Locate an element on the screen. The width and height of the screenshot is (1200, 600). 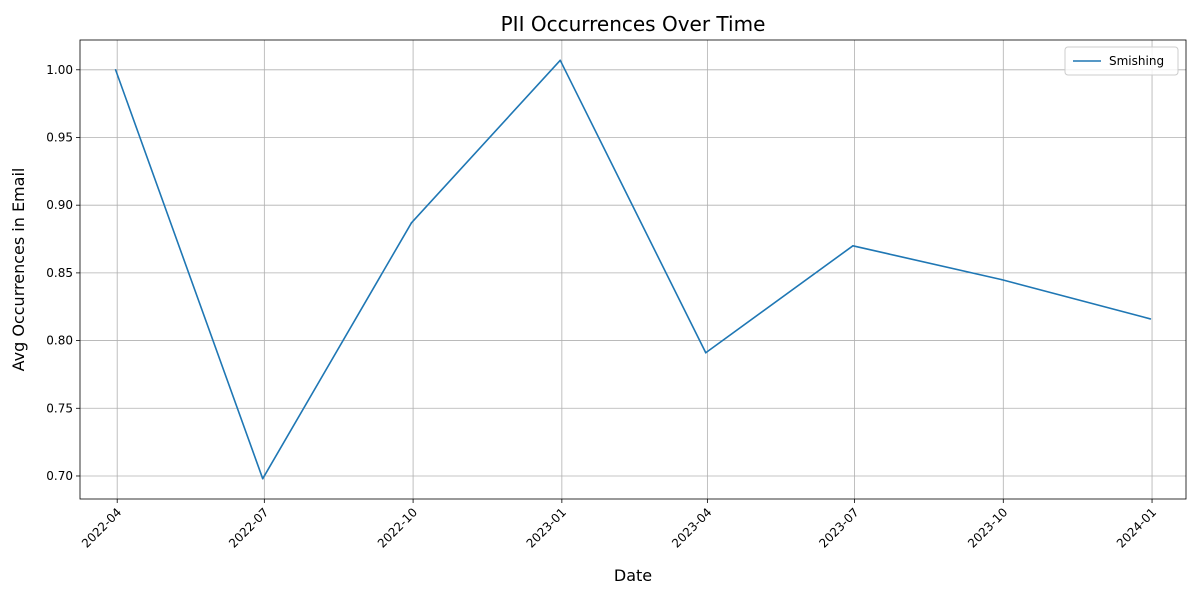
y-axis-label: Avg Occurrences in Email is located at coordinates (18, 270).